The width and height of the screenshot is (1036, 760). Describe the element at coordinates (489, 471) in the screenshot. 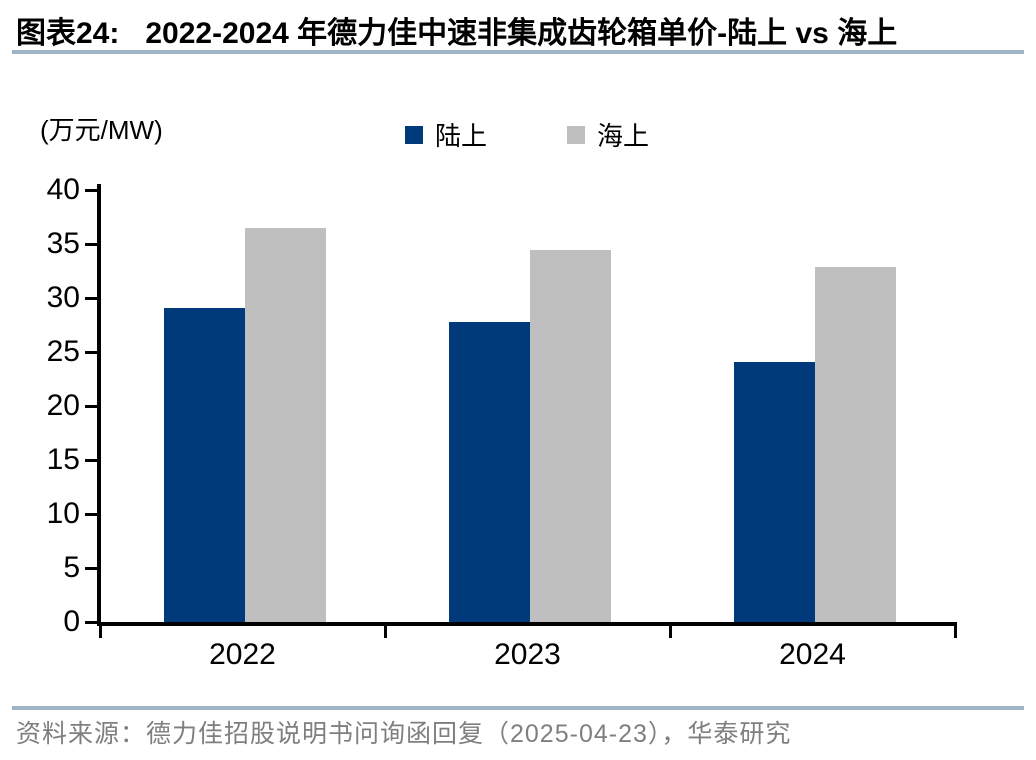

I see `bar-陆上-2023` at that location.